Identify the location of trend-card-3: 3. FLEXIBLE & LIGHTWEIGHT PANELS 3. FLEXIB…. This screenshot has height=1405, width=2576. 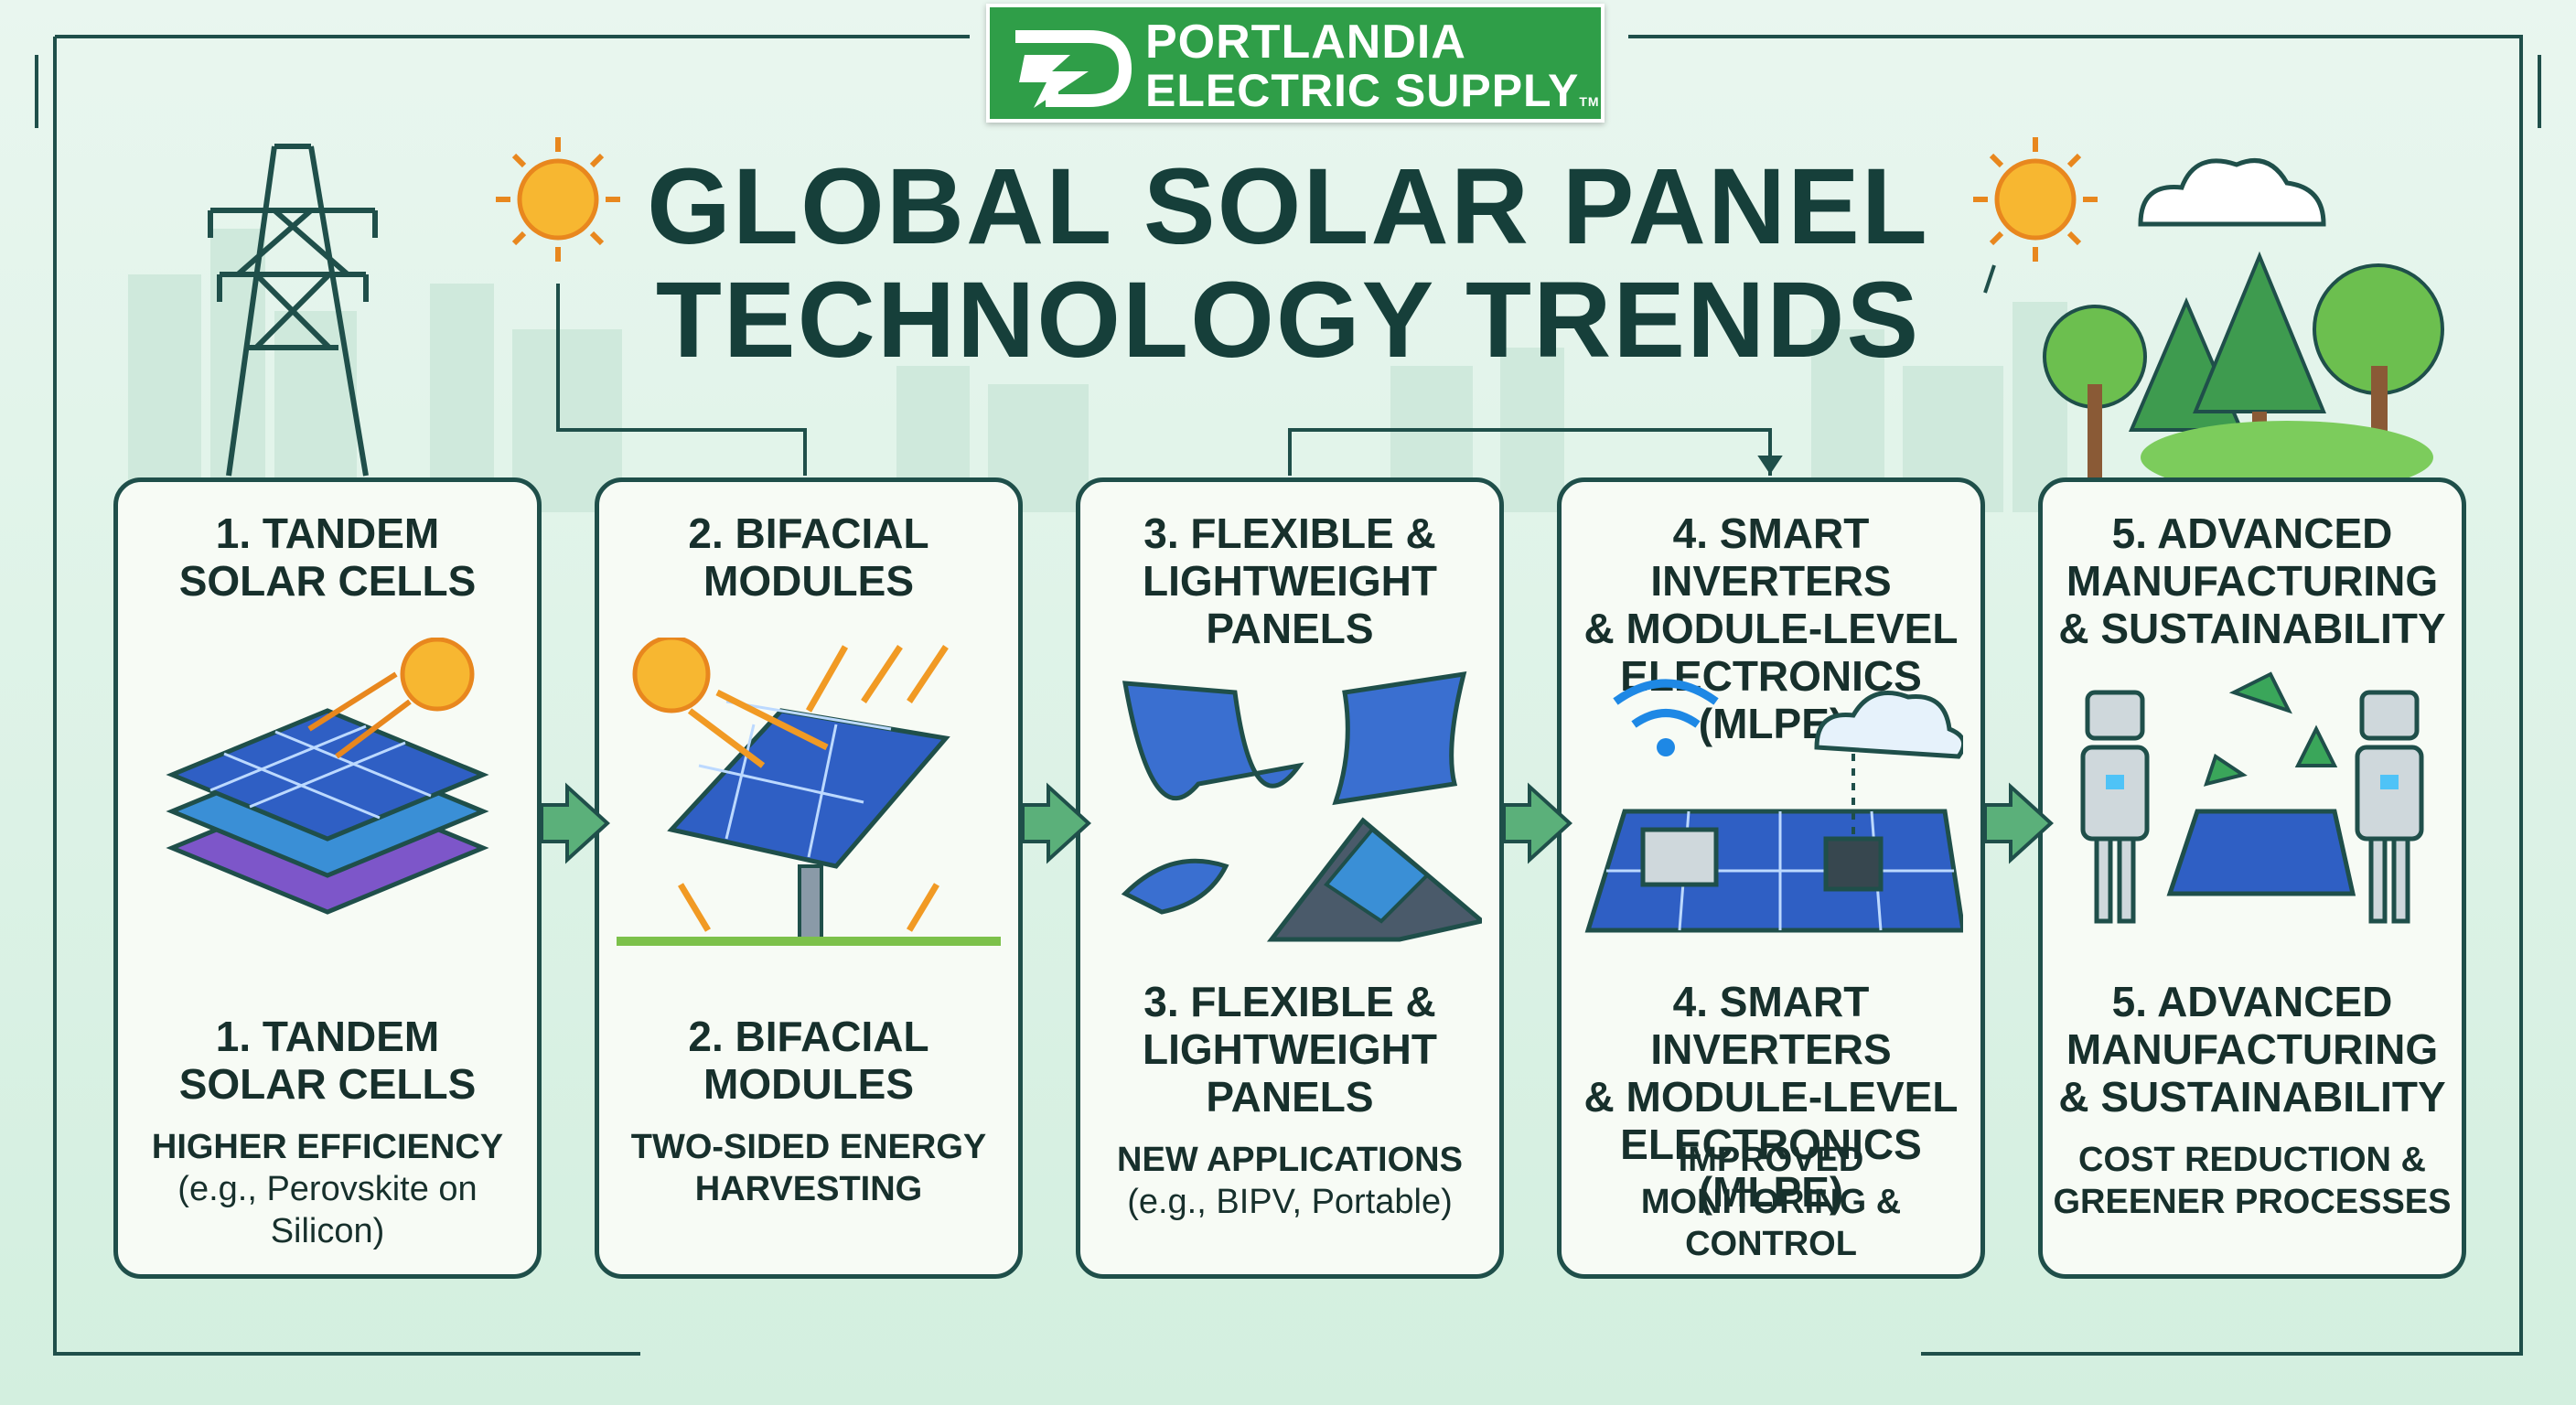
(1290, 878).